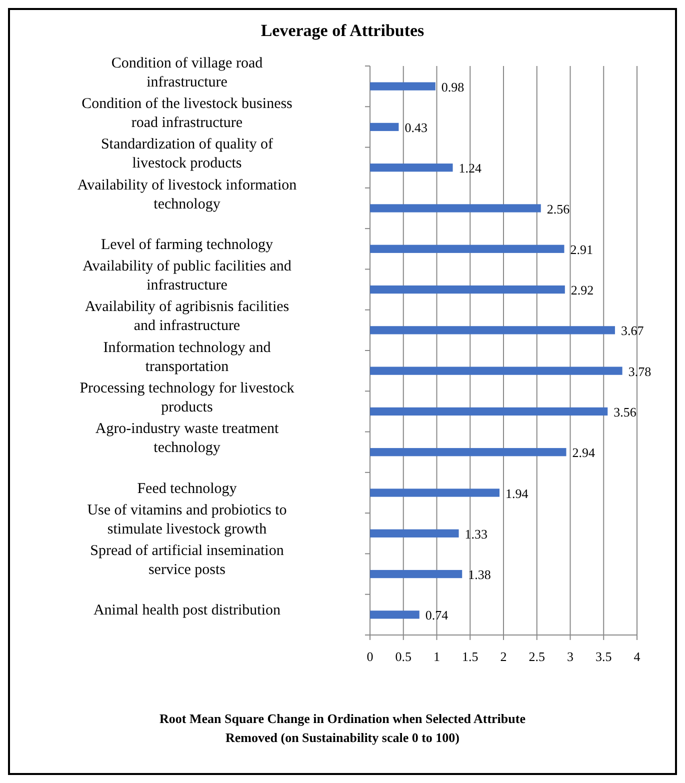 This screenshot has height=783, width=685. What do you see at coordinates (570, 656) in the screenshot?
I see `x-tick-label: 3` at bounding box center [570, 656].